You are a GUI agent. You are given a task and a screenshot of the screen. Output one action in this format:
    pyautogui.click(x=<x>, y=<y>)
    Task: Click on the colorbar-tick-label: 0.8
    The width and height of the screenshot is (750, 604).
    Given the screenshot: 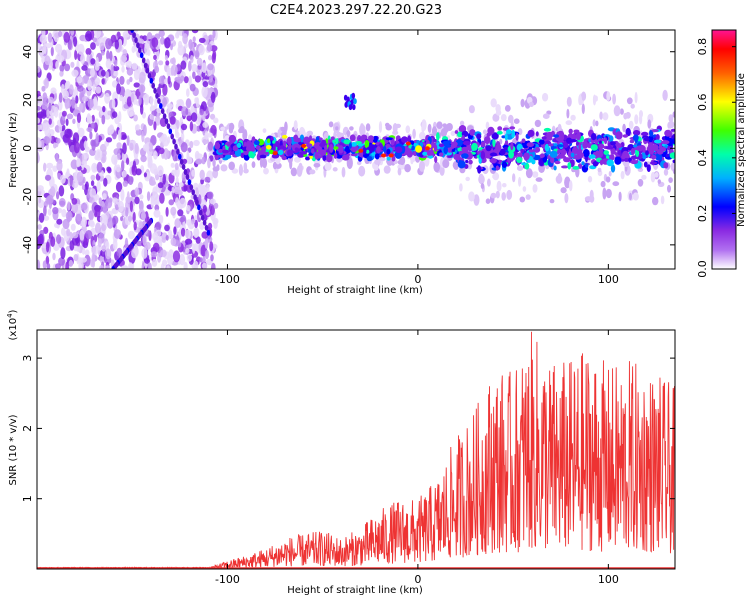 What is the action you would take?
    pyautogui.click(x=702, y=47)
    